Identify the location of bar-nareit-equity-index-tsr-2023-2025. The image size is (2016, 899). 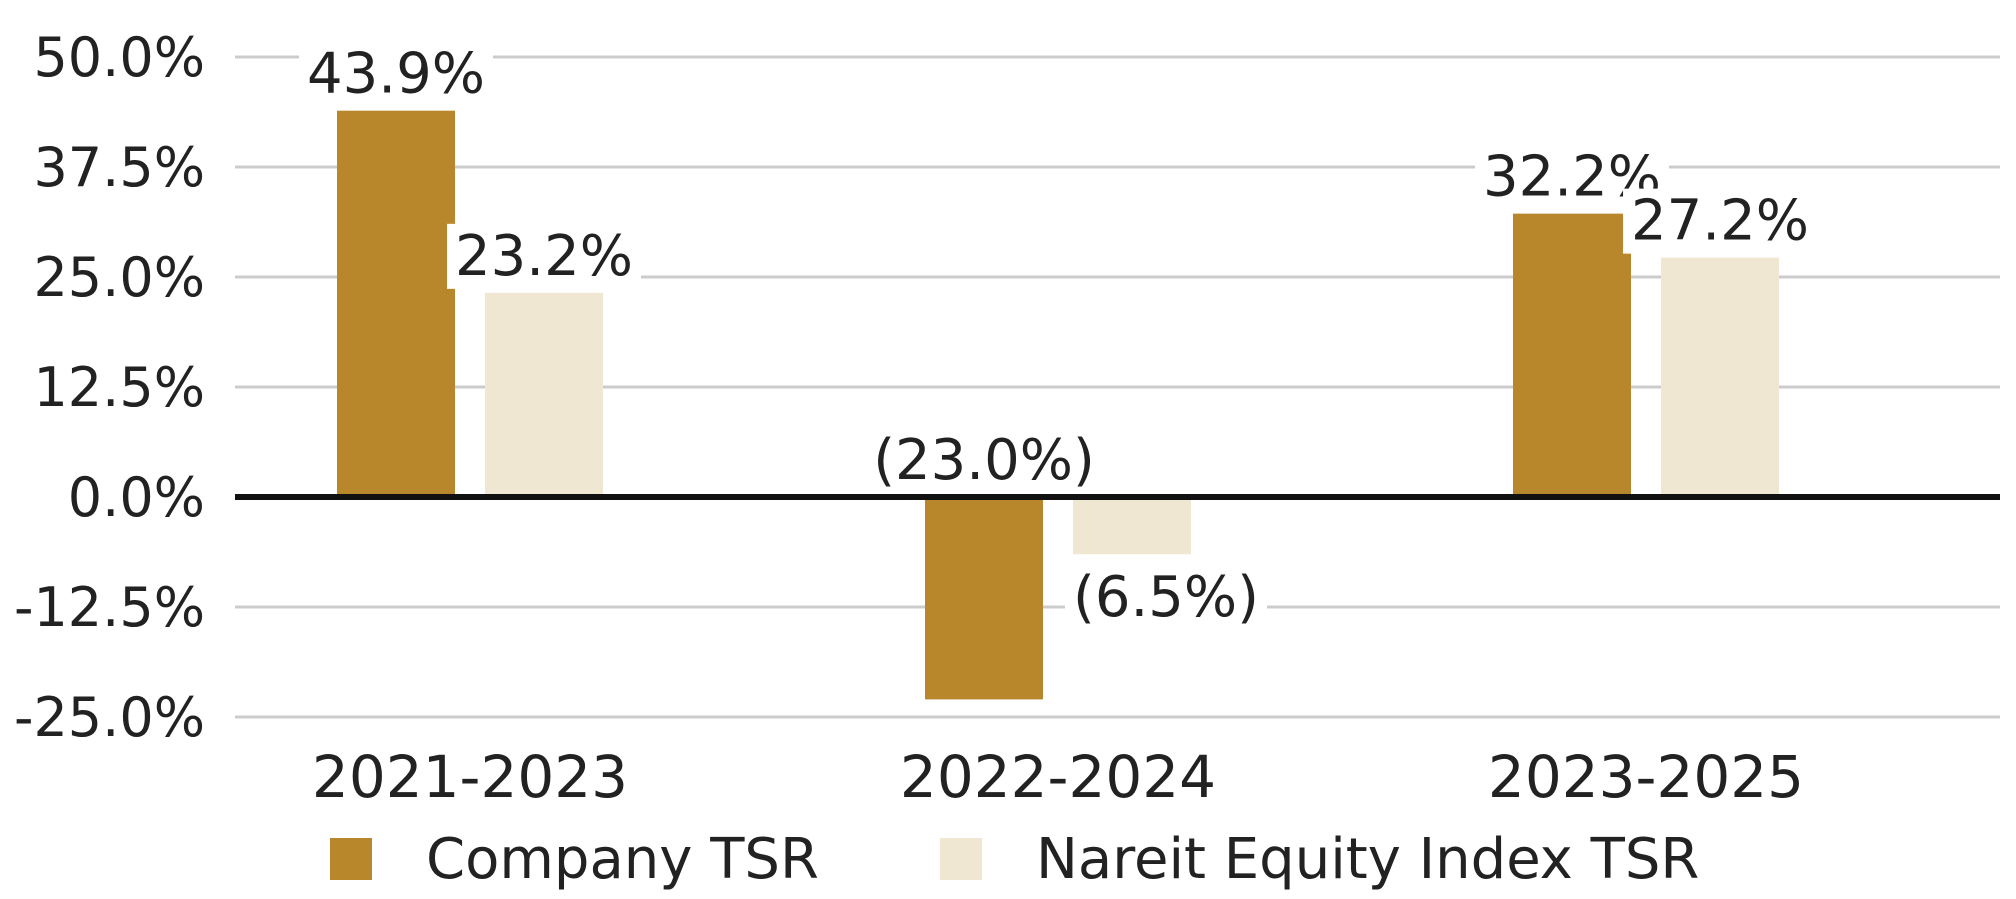
(1720, 377).